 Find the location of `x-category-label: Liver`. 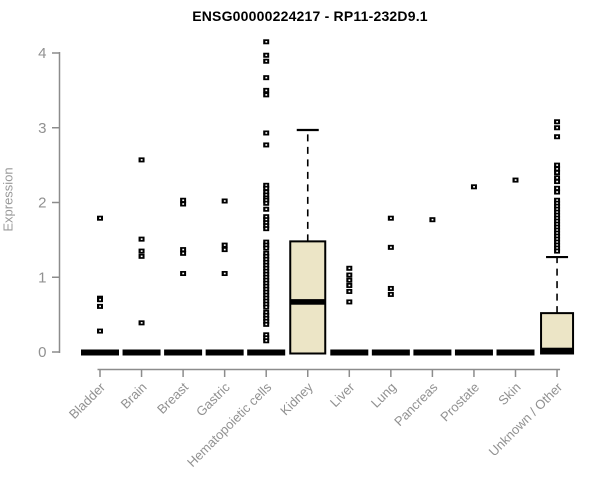

x-category-label: Liver is located at coordinates (342, 394).